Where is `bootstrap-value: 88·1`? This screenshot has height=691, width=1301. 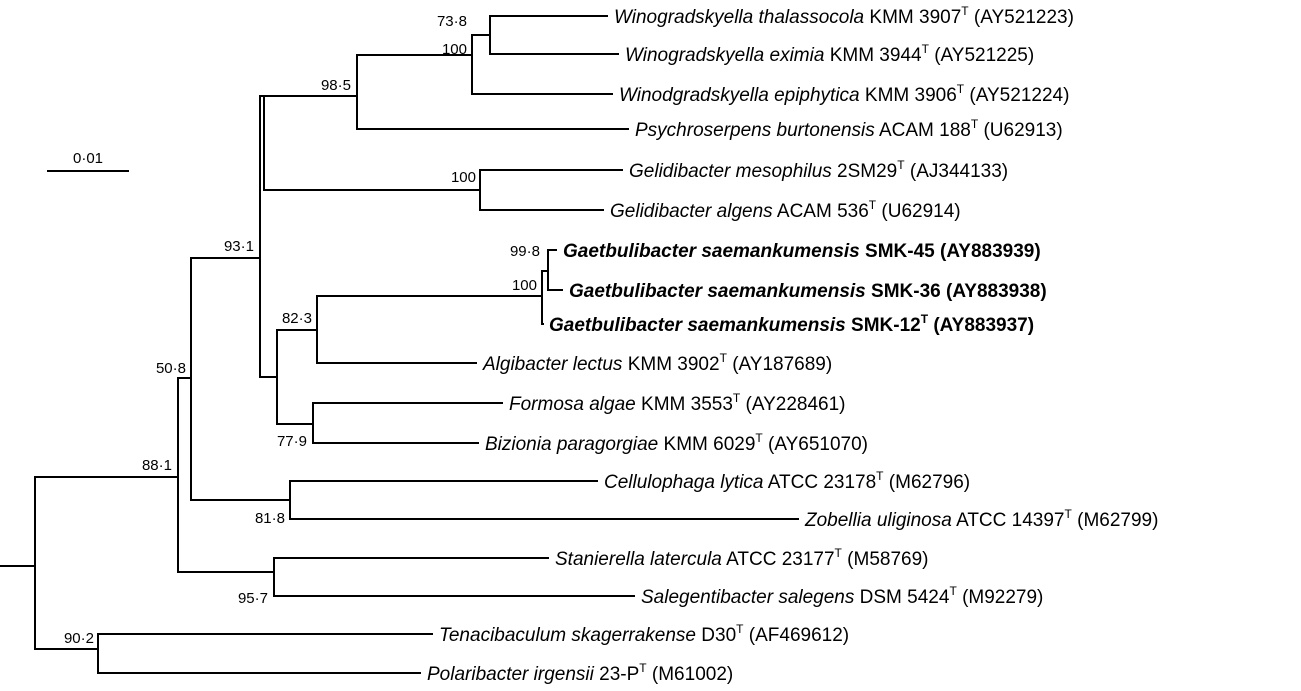
bootstrap-value: 88·1 is located at coordinates (157, 465).